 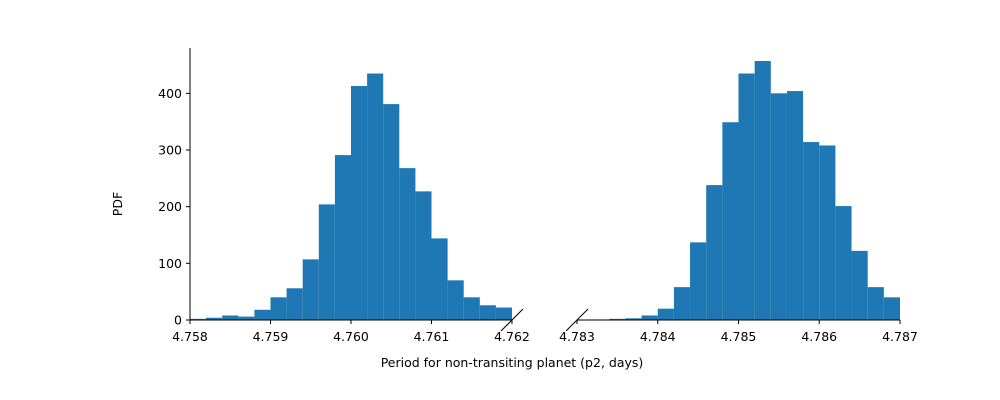 I want to click on left-y-tick-label-3: 300, so click(x=170, y=150).